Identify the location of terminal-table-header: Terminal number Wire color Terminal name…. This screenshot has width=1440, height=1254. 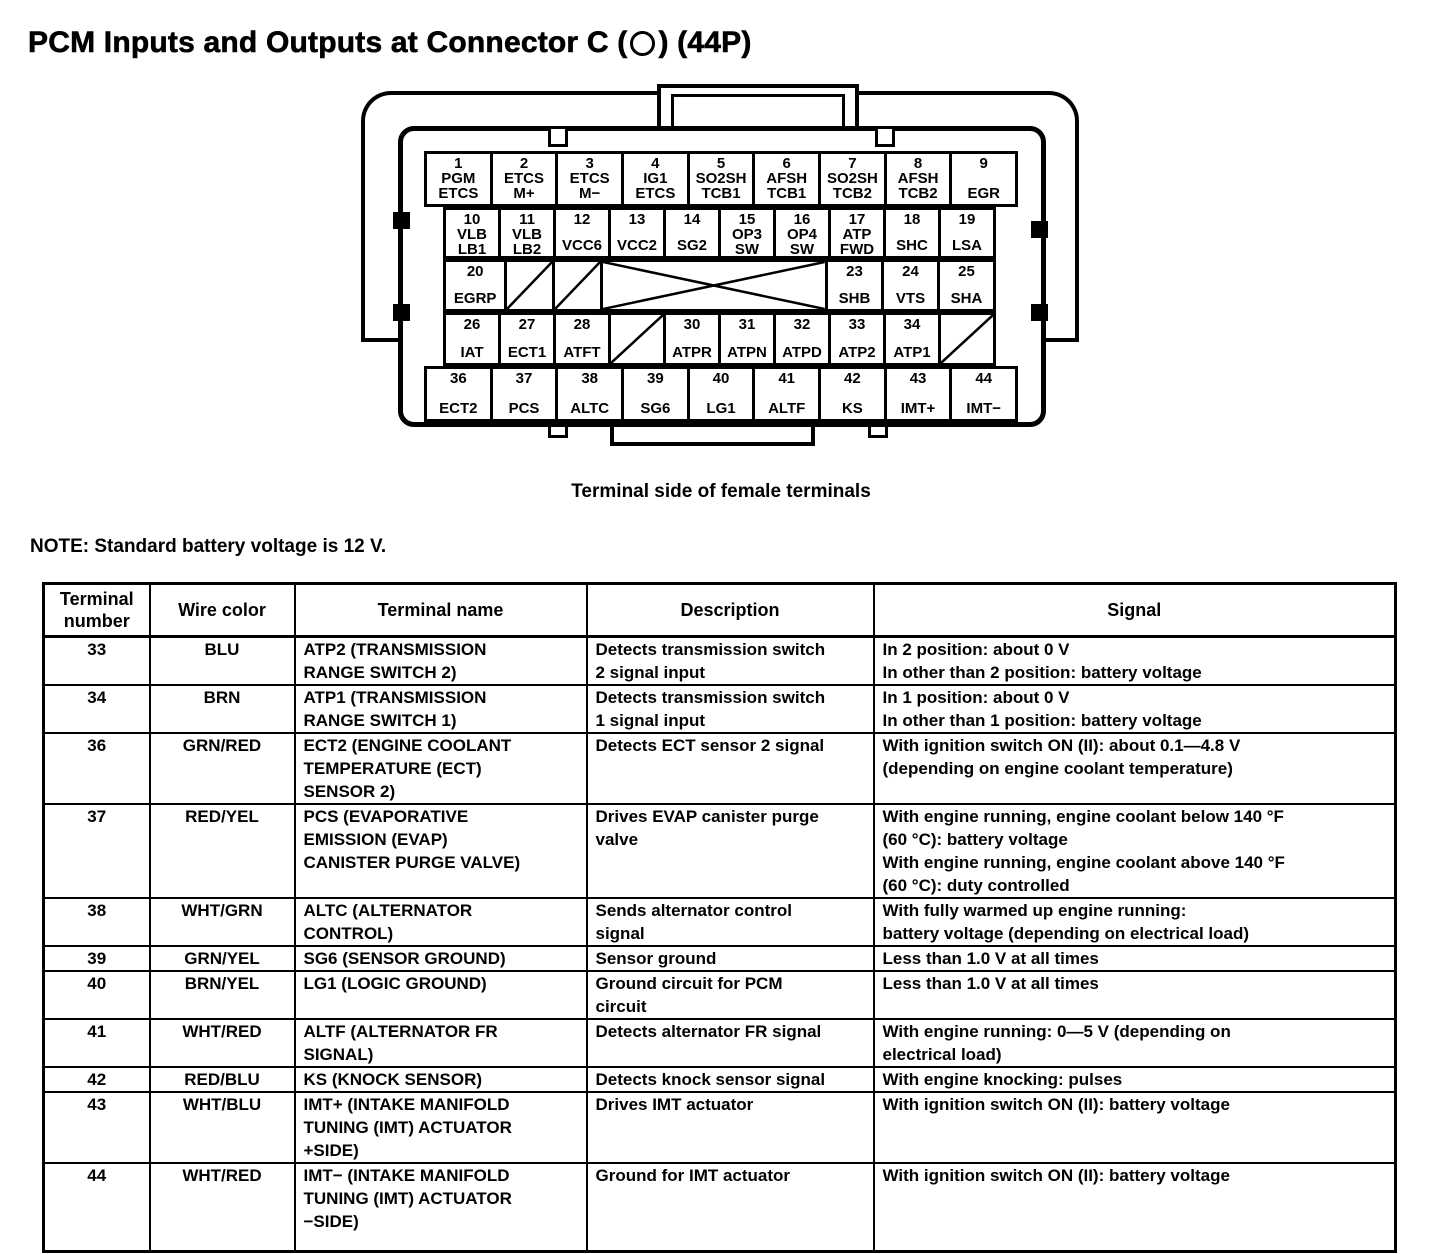
(719, 610).